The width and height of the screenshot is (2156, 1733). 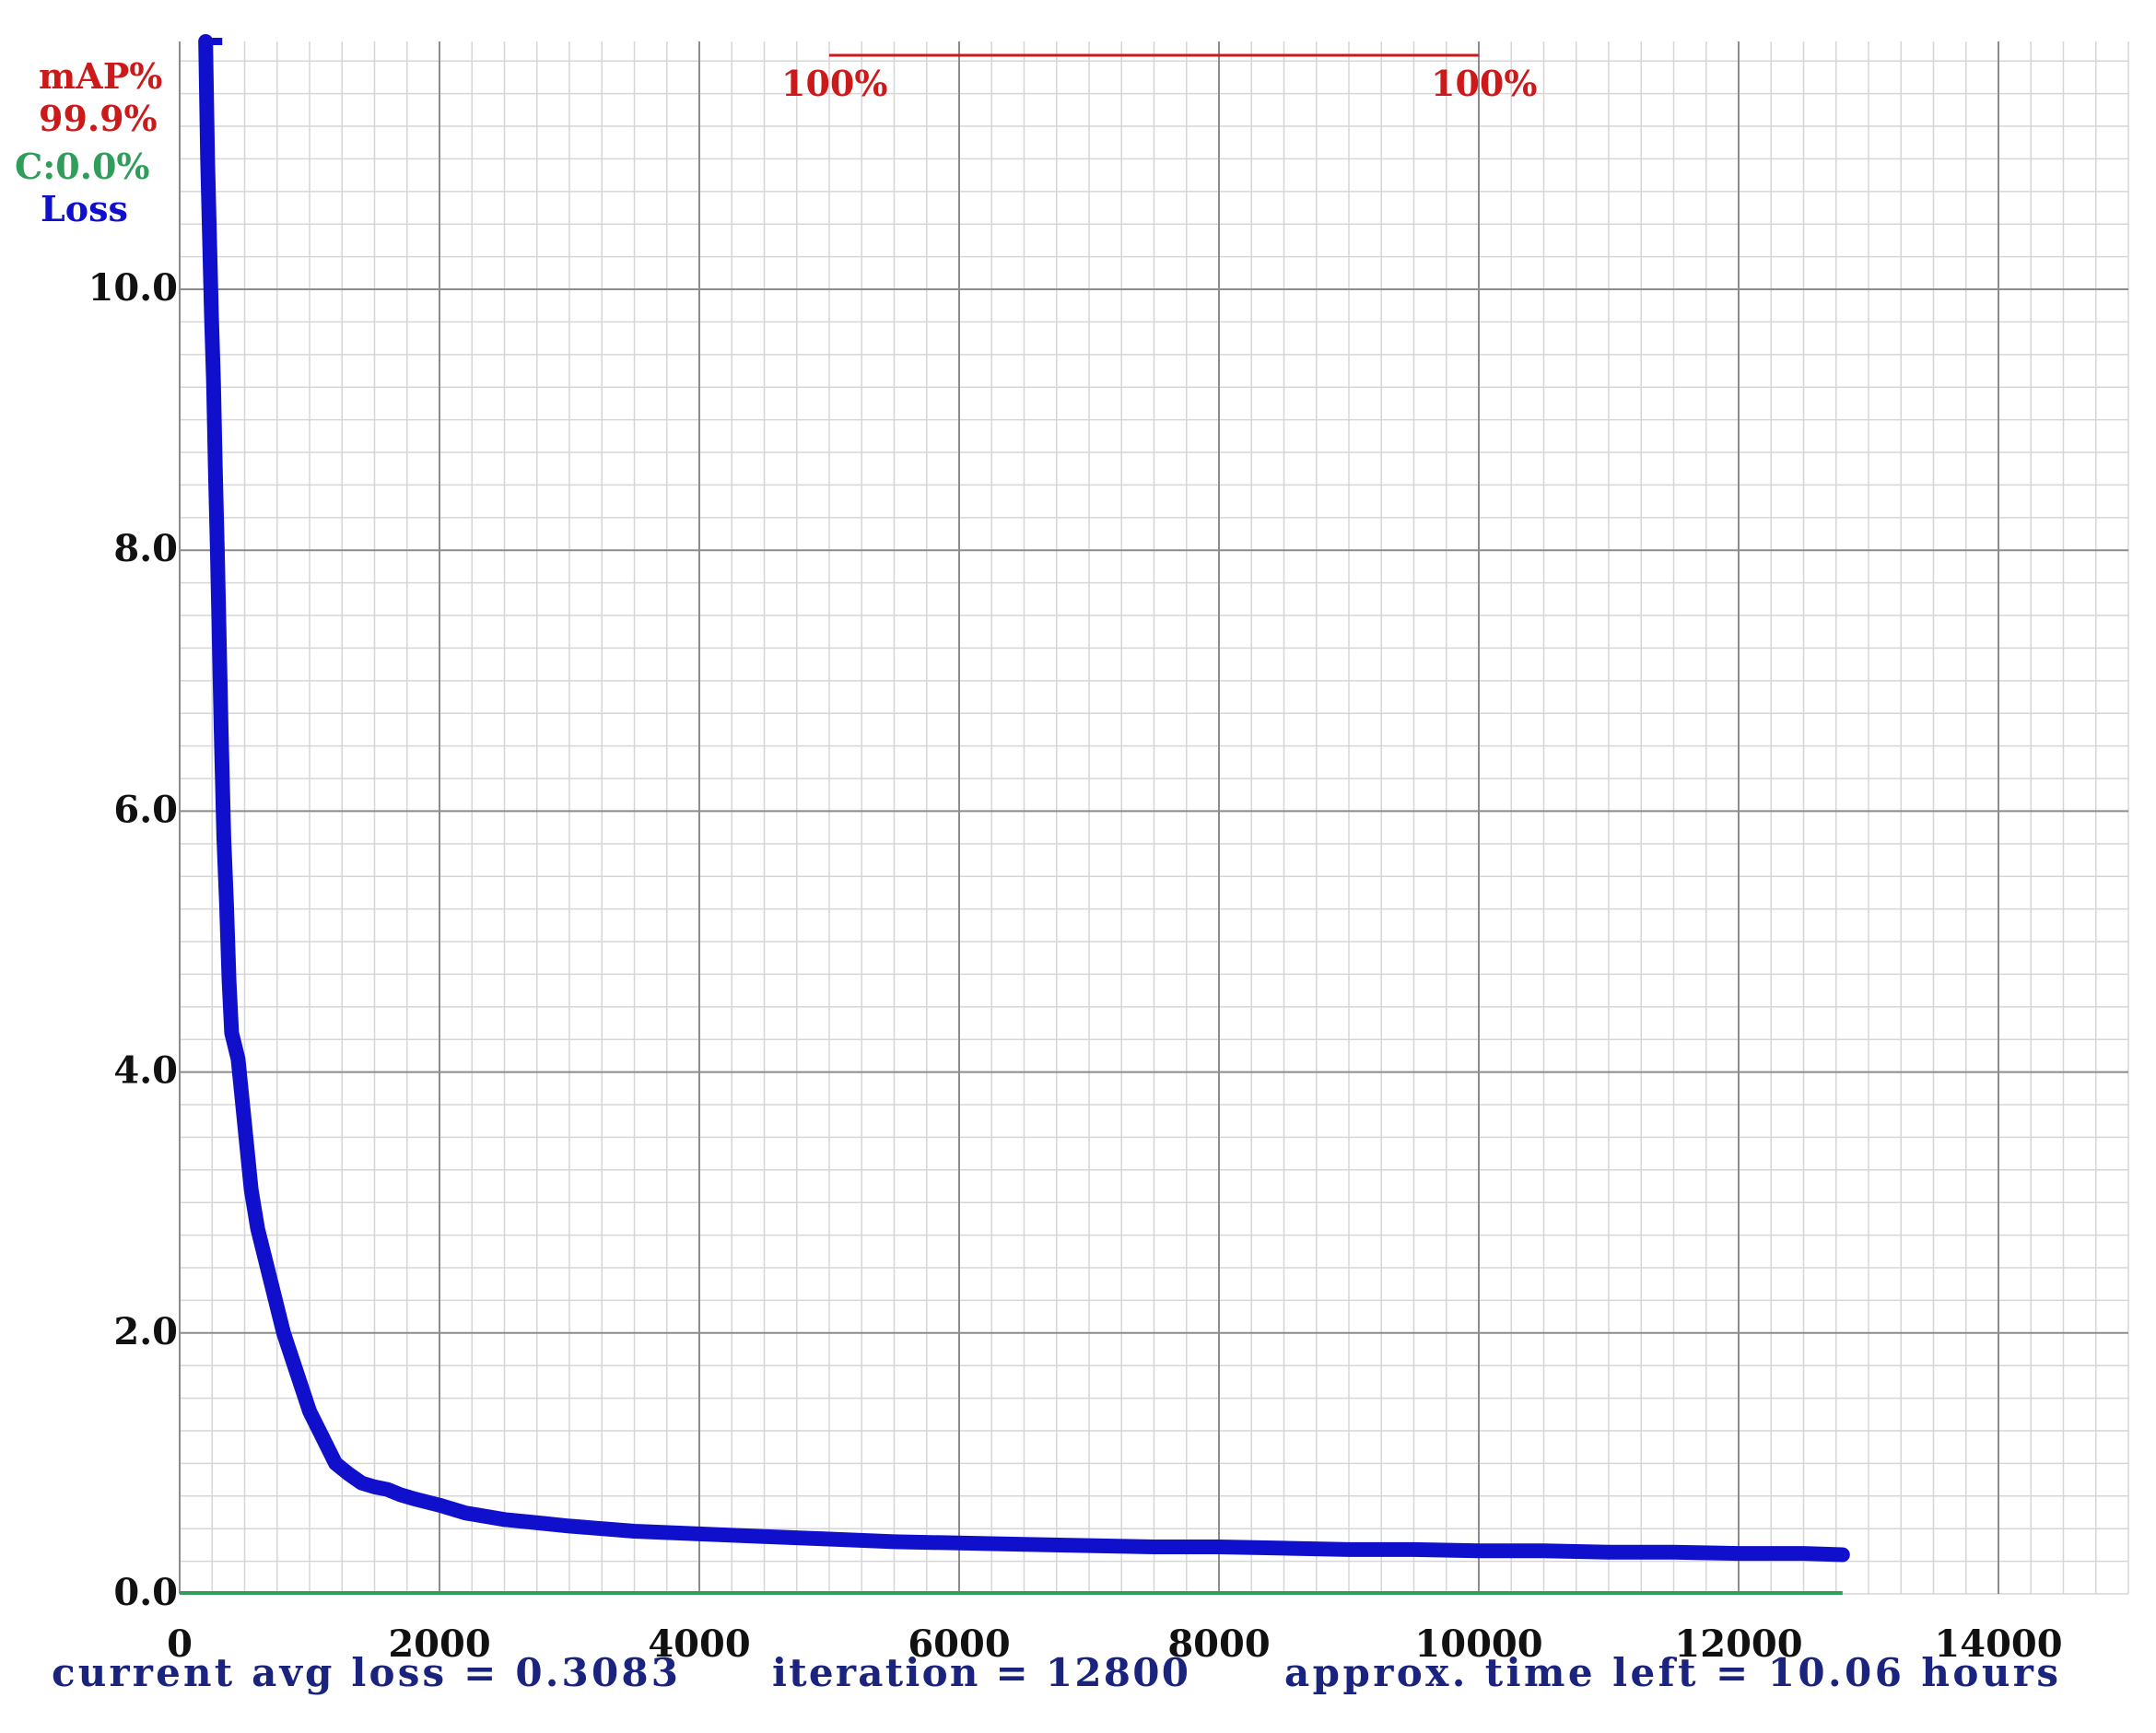 What do you see at coordinates (1115, 1644) in the screenshot?
I see `x-axis-ticks: 0 2000 4000 6000 8000 10000 12000 14000` at bounding box center [1115, 1644].